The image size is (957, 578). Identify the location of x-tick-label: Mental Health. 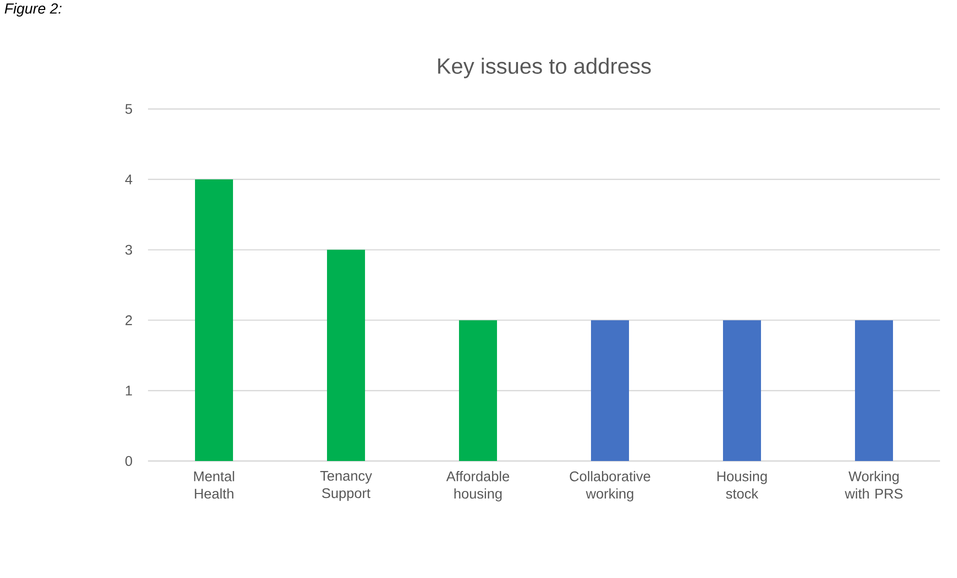
(214, 485).